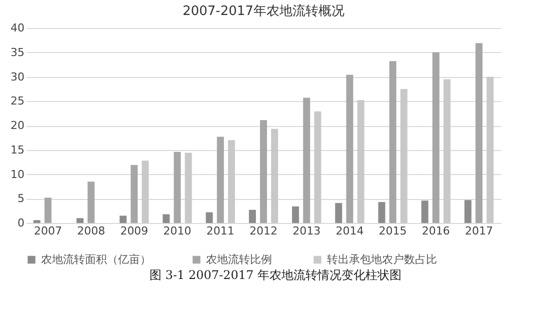  I want to click on y-tick-label: 35, so click(17, 52).